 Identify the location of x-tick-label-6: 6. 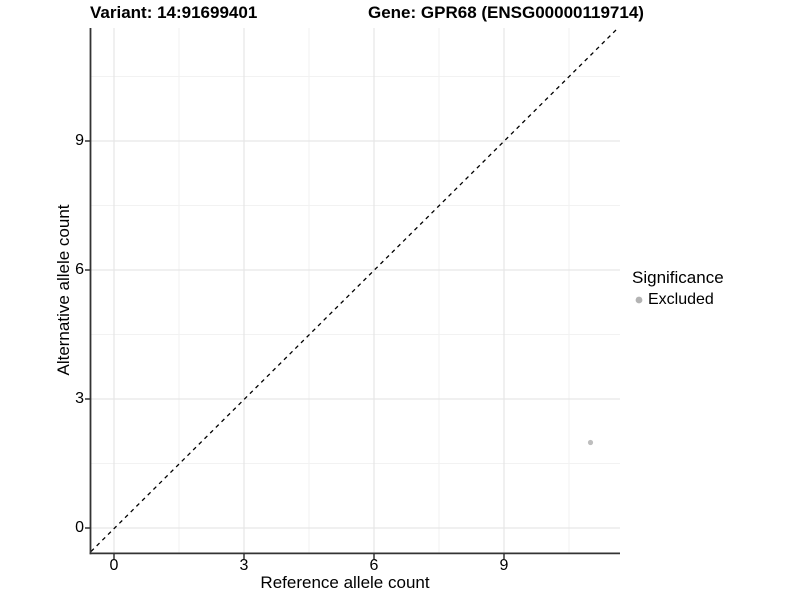
(374, 565).